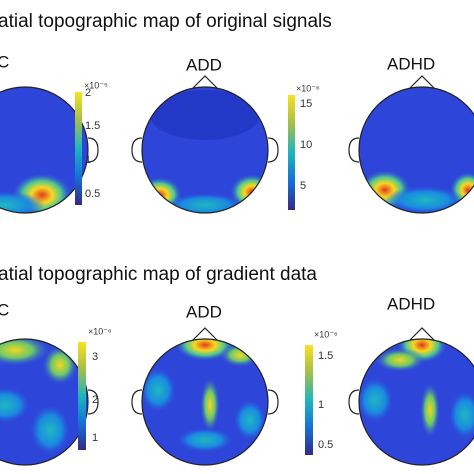 This screenshot has width=474, height=474. I want to click on colorbar-exponent: ×10⁻⁵, so click(96, 85).